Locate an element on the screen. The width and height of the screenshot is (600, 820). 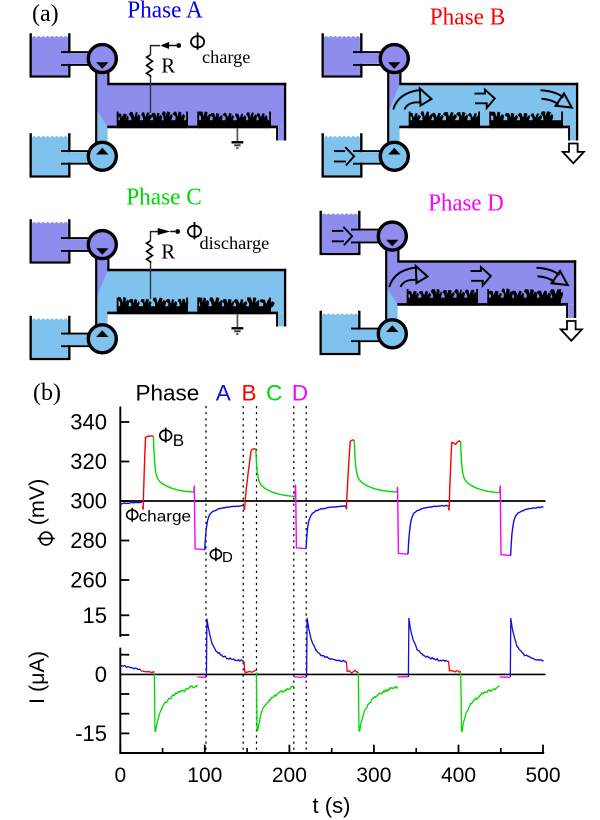
svg-text: 100 is located at coordinates (204, 775).